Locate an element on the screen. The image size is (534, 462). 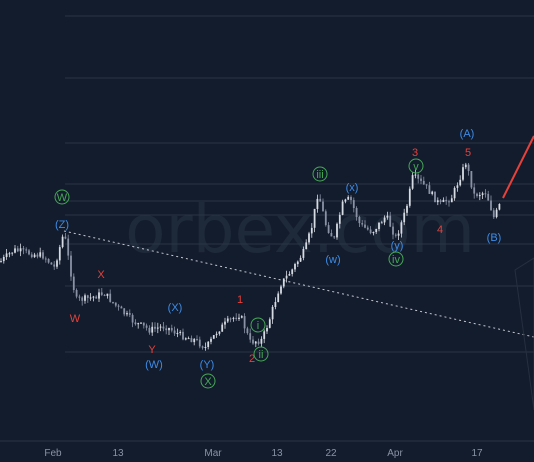
watermark: orbex.com is located at coordinates (300, 229).